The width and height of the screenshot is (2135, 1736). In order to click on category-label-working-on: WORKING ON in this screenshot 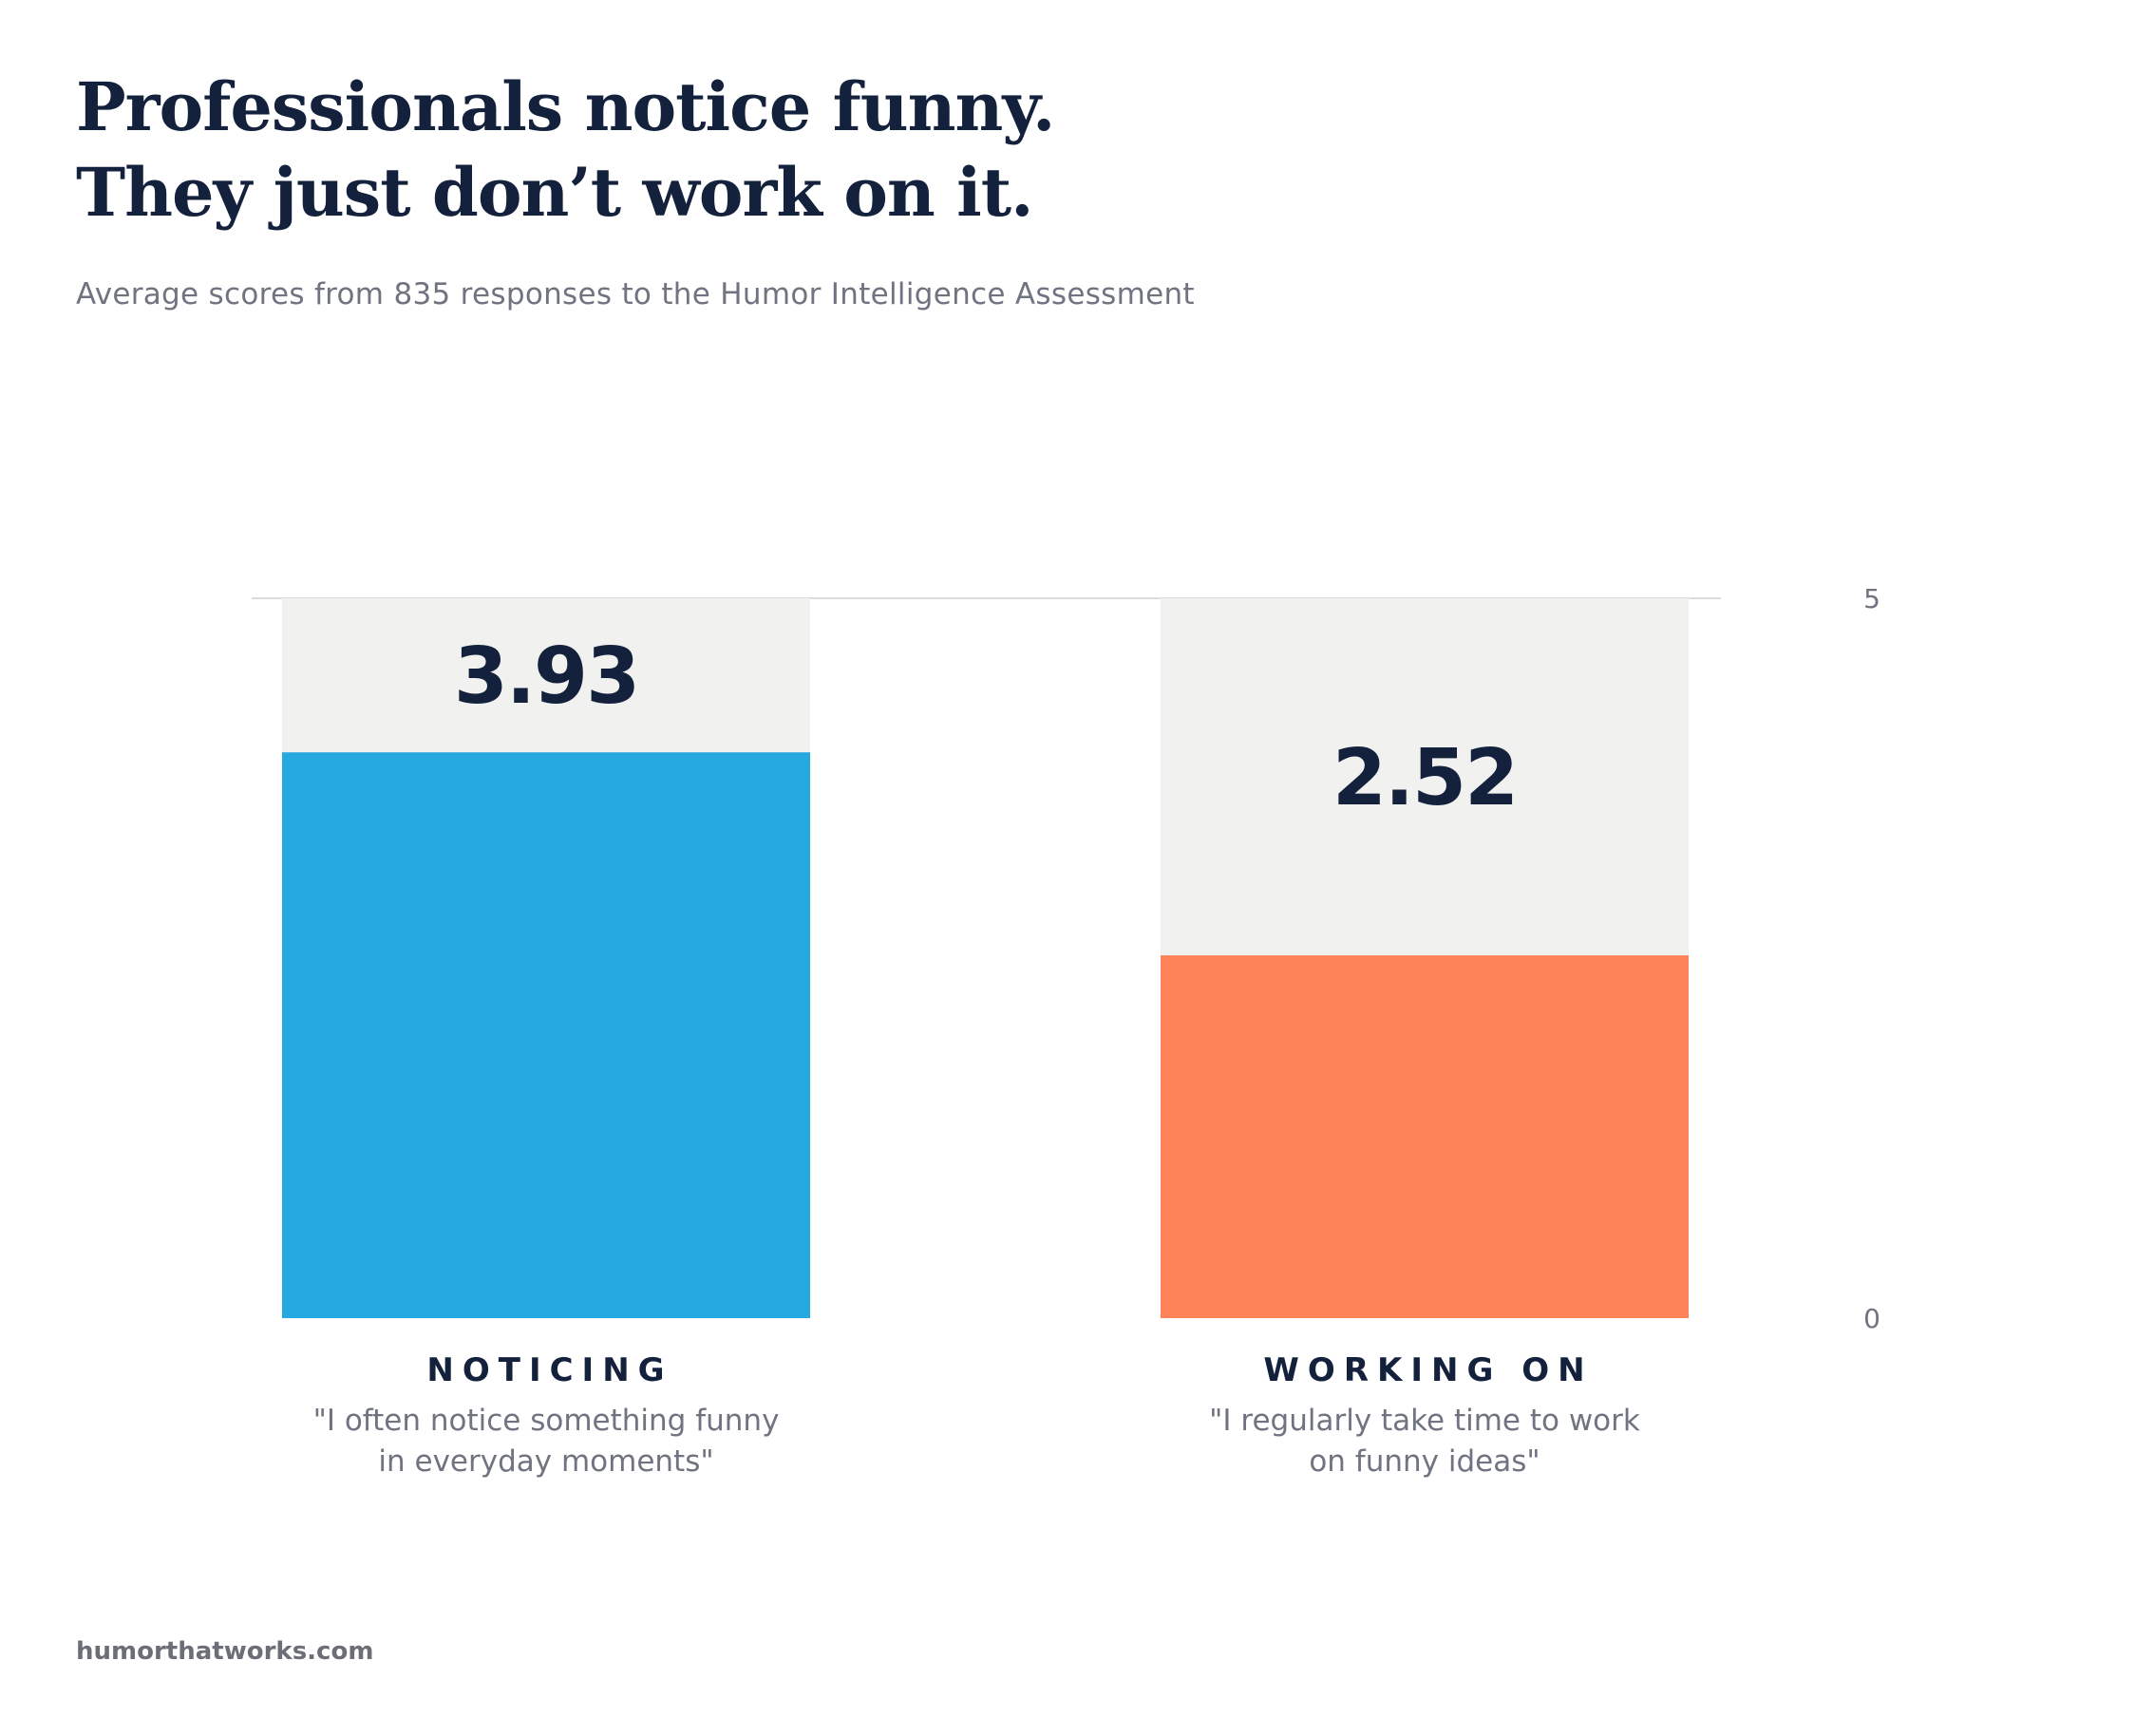, I will do `click(1428, 1370)`.